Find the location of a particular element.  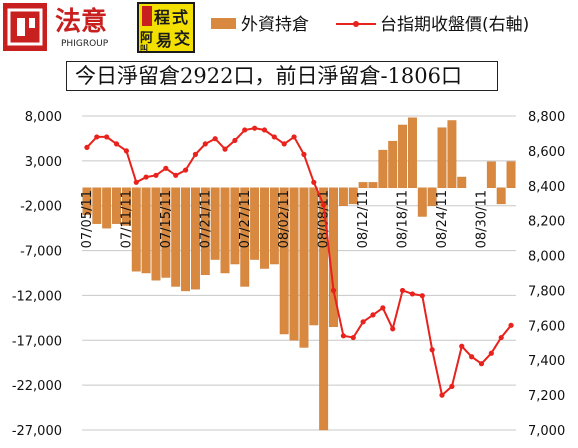

right-tick-label: 7,000 is located at coordinates (546, 431).